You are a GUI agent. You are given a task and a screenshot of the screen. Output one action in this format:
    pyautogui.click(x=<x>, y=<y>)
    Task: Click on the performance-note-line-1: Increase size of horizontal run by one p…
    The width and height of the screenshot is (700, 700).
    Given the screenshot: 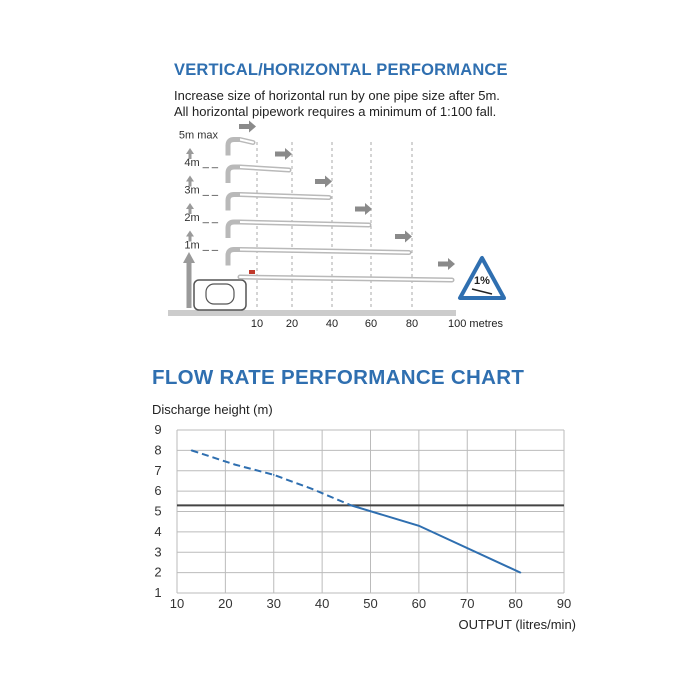 What is the action you would take?
    pyautogui.click(x=337, y=95)
    